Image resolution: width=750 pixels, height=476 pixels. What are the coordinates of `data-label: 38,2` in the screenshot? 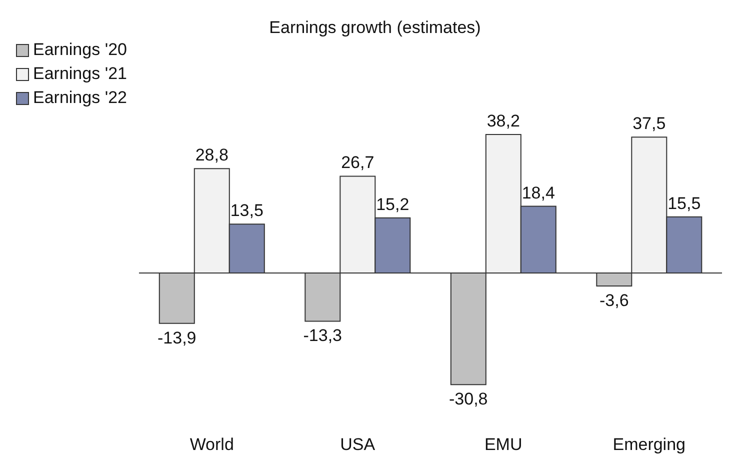 It's located at (503, 121).